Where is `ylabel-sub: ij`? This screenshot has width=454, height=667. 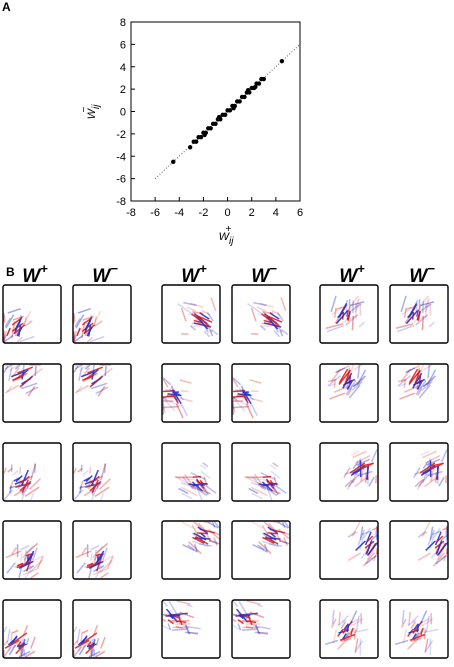 ylabel-sub: ij is located at coordinates (96, 106).